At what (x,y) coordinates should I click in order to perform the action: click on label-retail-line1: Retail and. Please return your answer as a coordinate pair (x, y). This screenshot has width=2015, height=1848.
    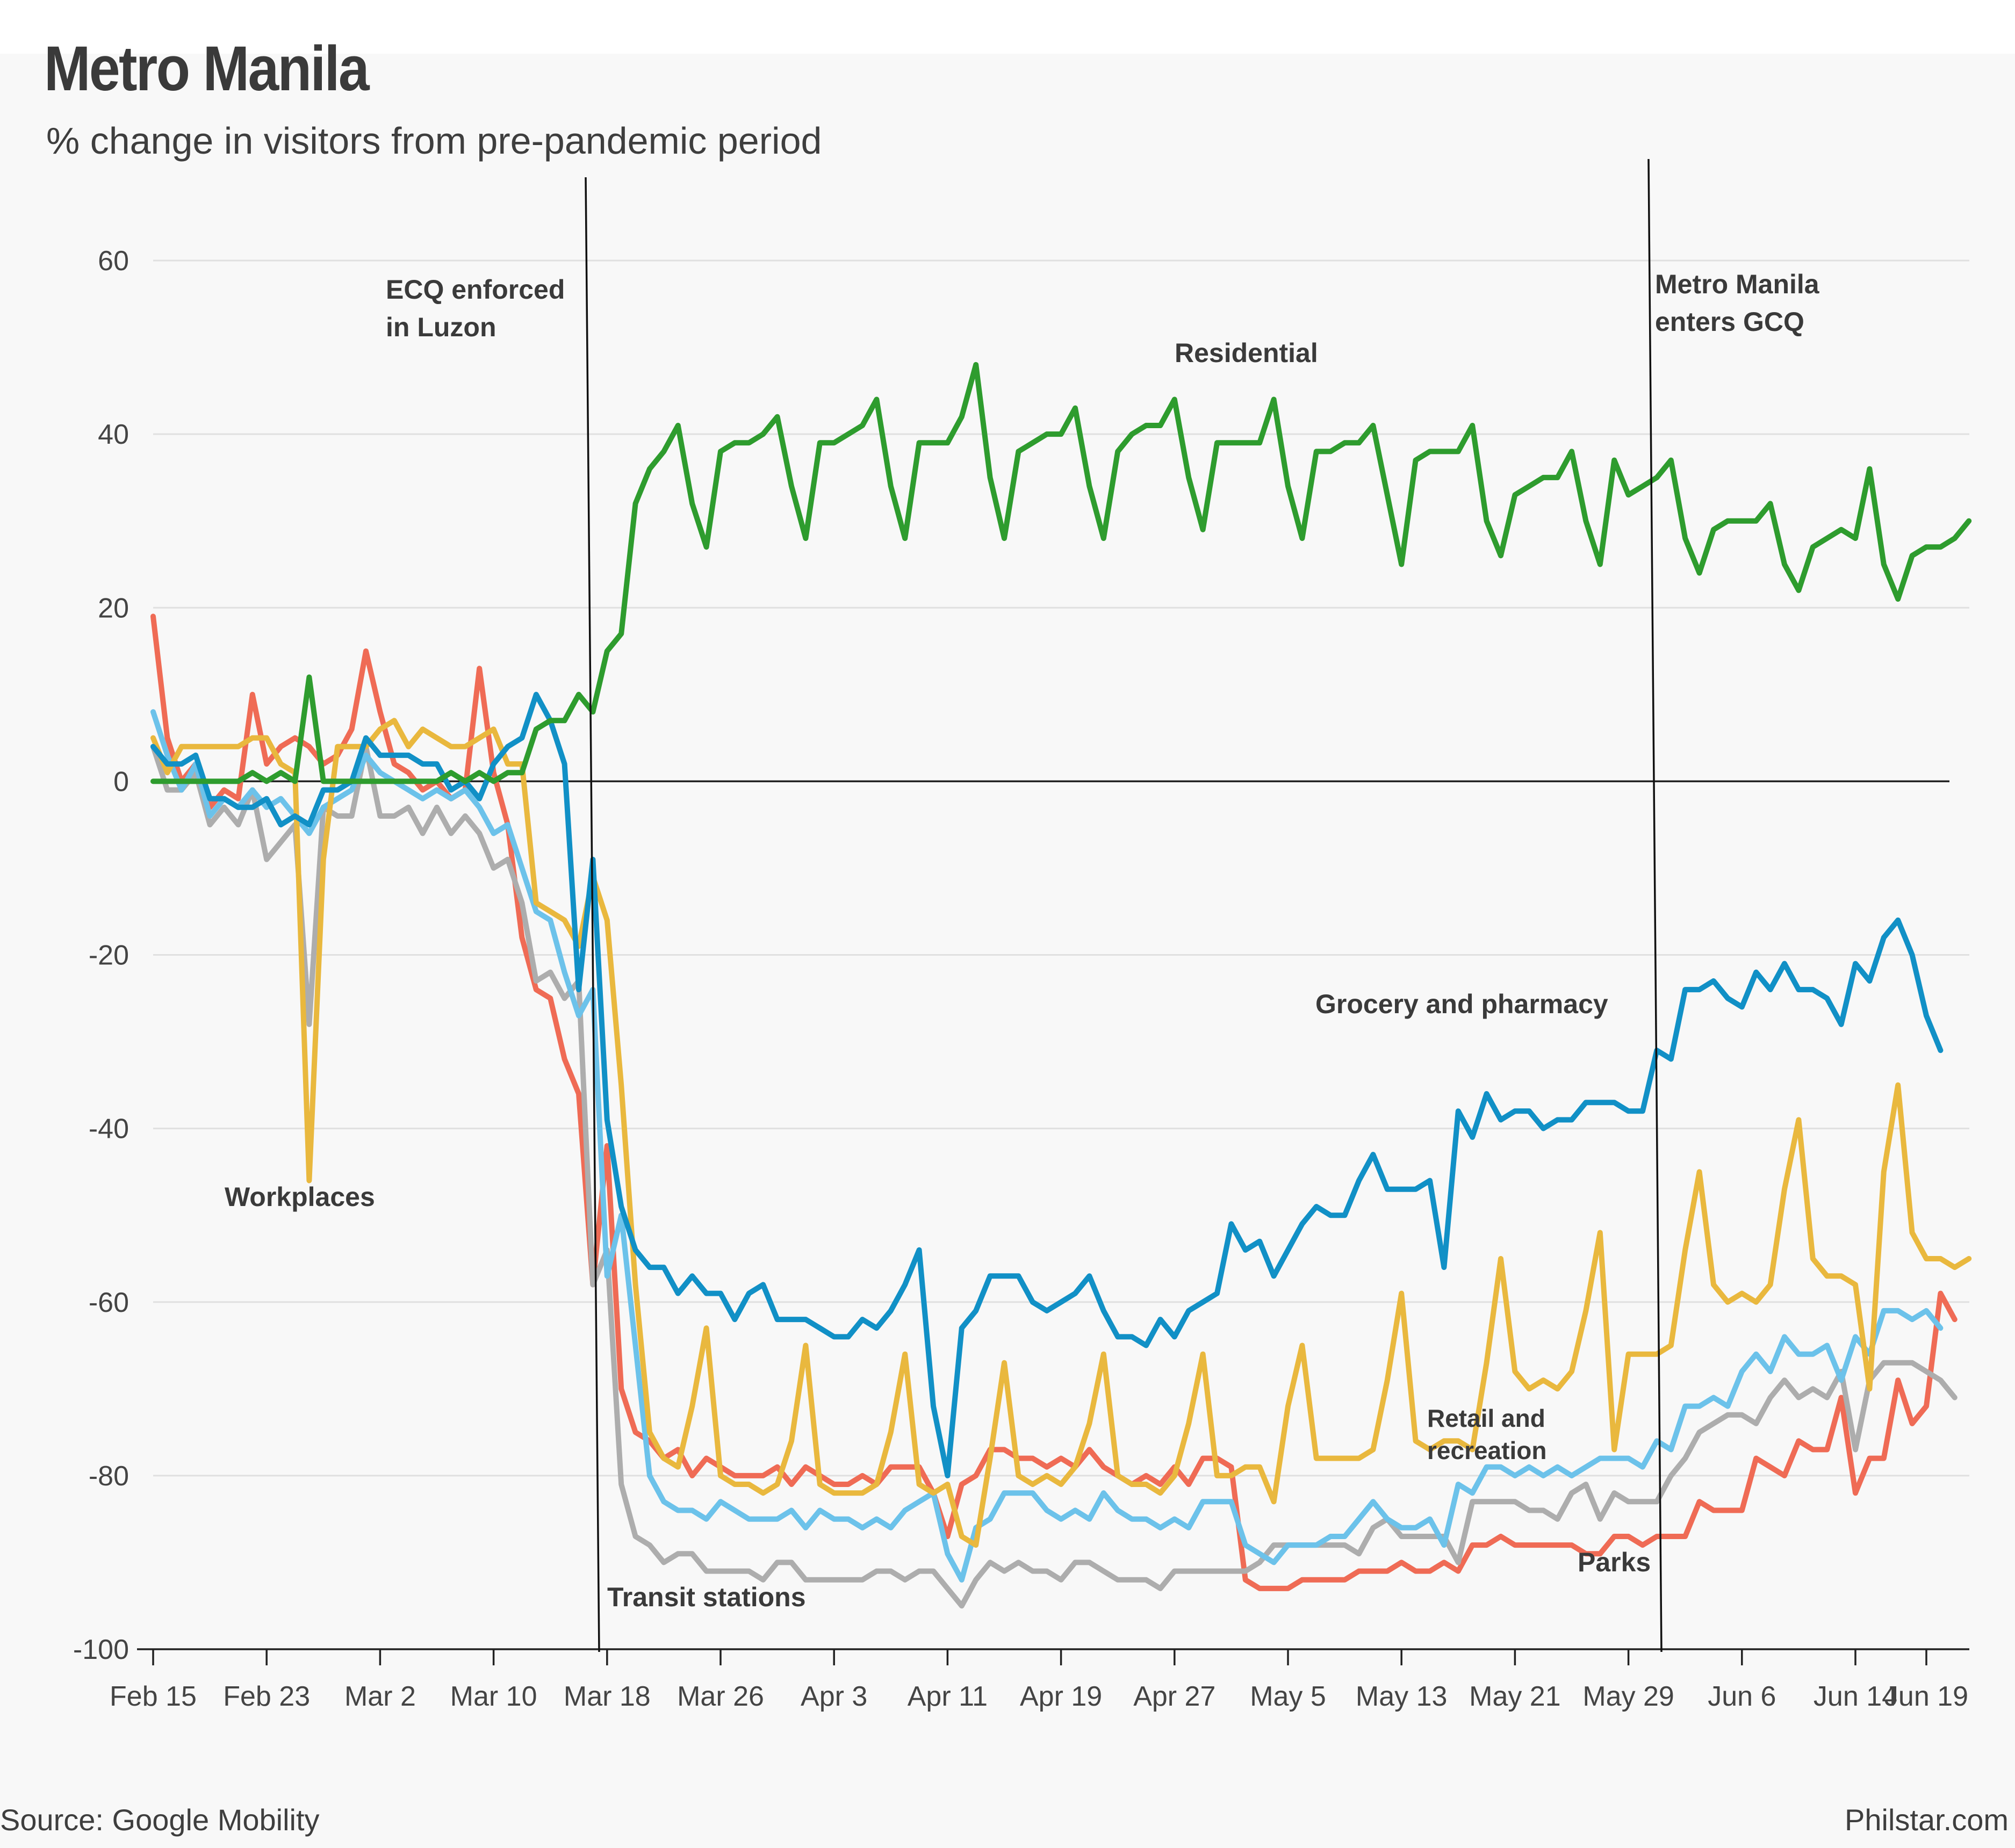
    Looking at the image, I should click on (1486, 1418).